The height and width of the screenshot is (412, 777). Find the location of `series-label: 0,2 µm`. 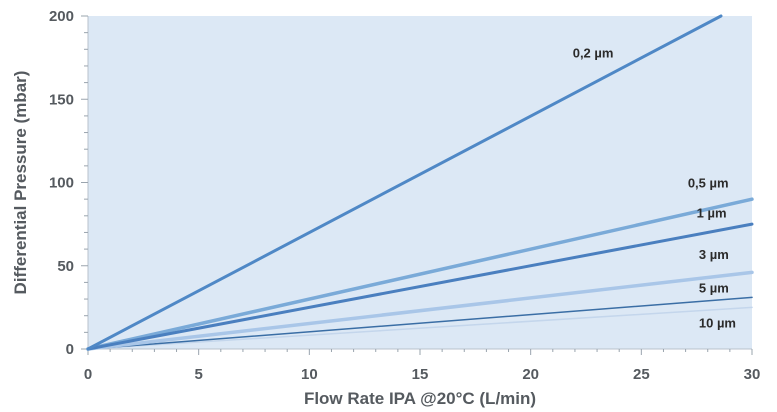

series-label: 0,2 µm is located at coordinates (593, 53).